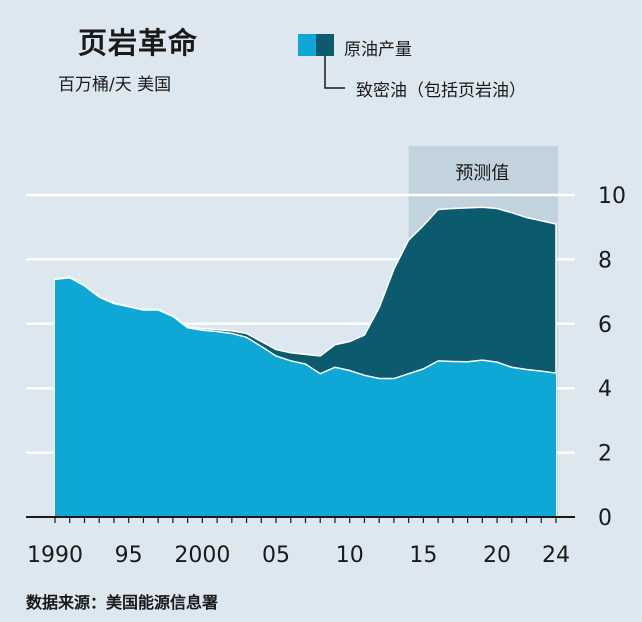 The height and width of the screenshot is (622, 642). I want to click on x-tick-label: 2000, so click(202, 555).